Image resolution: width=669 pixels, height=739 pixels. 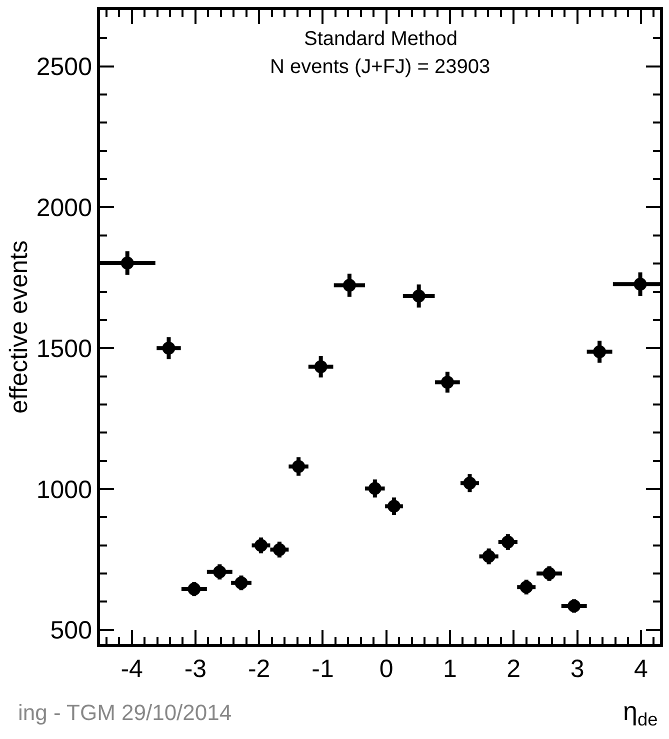 I want to click on x-tick-label: 2, so click(x=513, y=669).